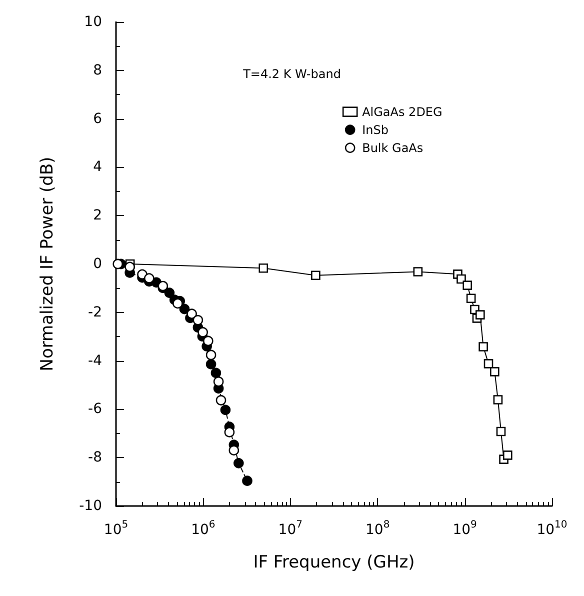  Describe the element at coordinates (48, 264) in the screenshot. I see `y-axis-title: Normalized IF Power (dB)` at that location.